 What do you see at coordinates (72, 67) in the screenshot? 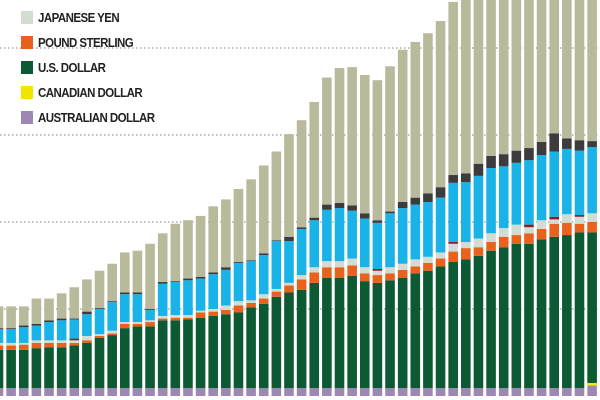
I see `legend-label: U.S. DOLLAR` at bounding box center [72, 67].